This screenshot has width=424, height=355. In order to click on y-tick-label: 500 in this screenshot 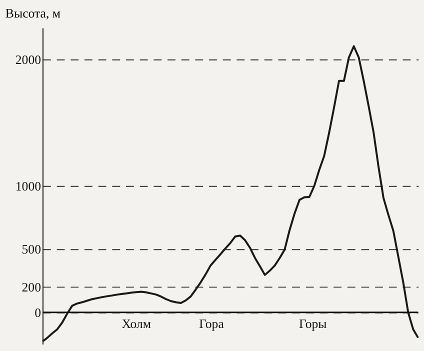, I will do `click(32, 249)`.